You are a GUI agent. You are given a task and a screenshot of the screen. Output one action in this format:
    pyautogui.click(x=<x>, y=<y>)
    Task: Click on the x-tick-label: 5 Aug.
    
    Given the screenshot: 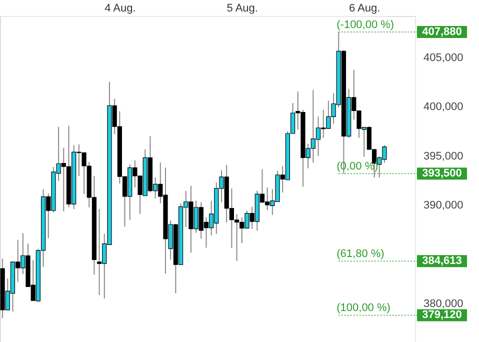 What is the action you would take?
    pyautogui.click(x=242, y=8)
    